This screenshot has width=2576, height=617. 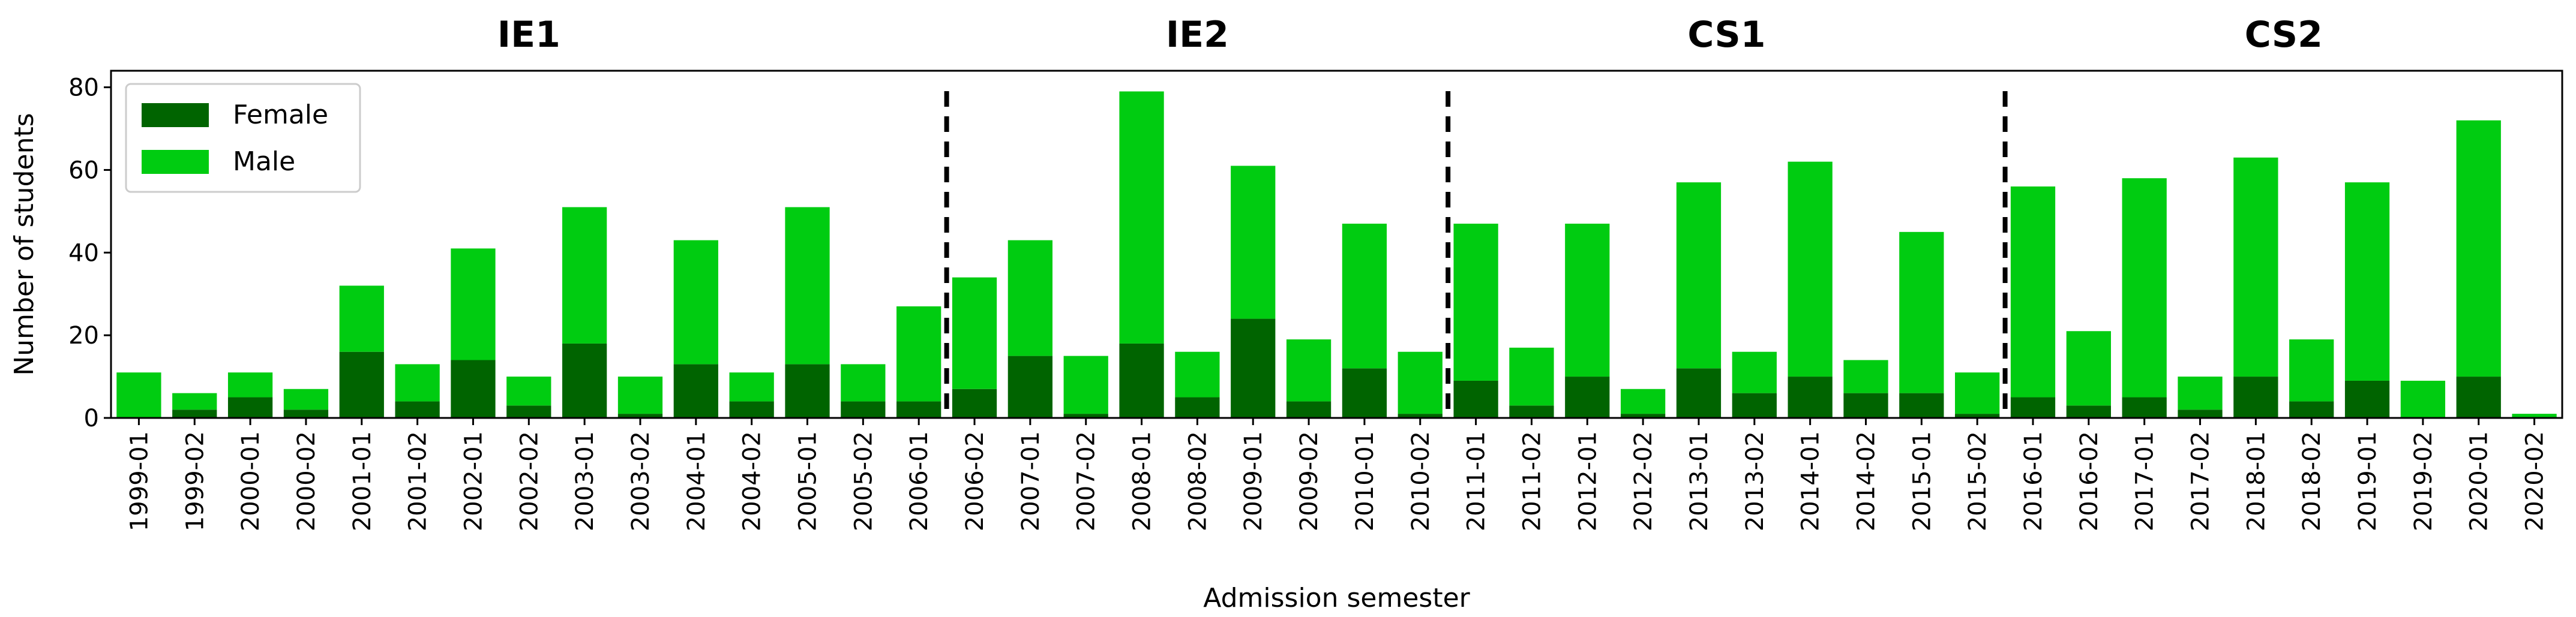 What do you see at coordinates (752, 481) in the screenshot?
I see `x-tick-label-2004-02: 2004-02` at bounding box center [752, 481].